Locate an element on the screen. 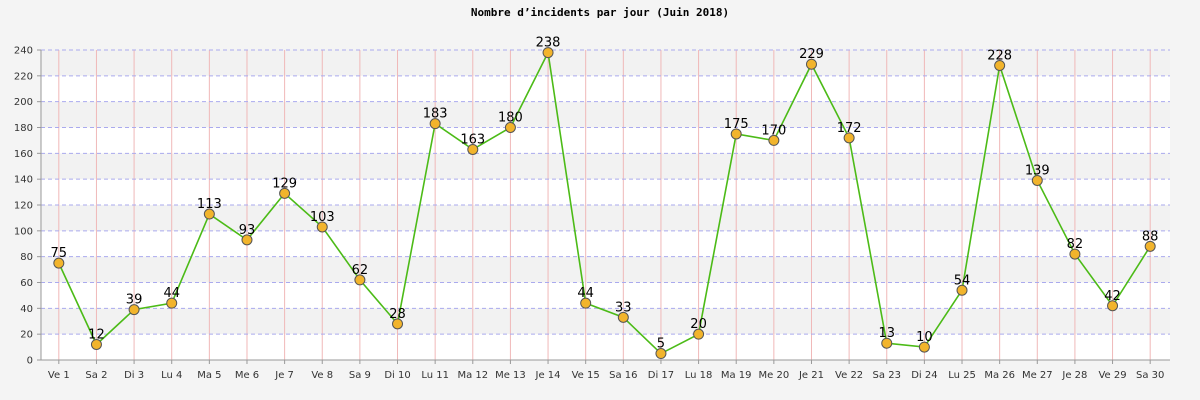 Image resolution: width=1200 pixels, height=400 pixels. y-tick-label: 220 is located at coordinates (23, 76).